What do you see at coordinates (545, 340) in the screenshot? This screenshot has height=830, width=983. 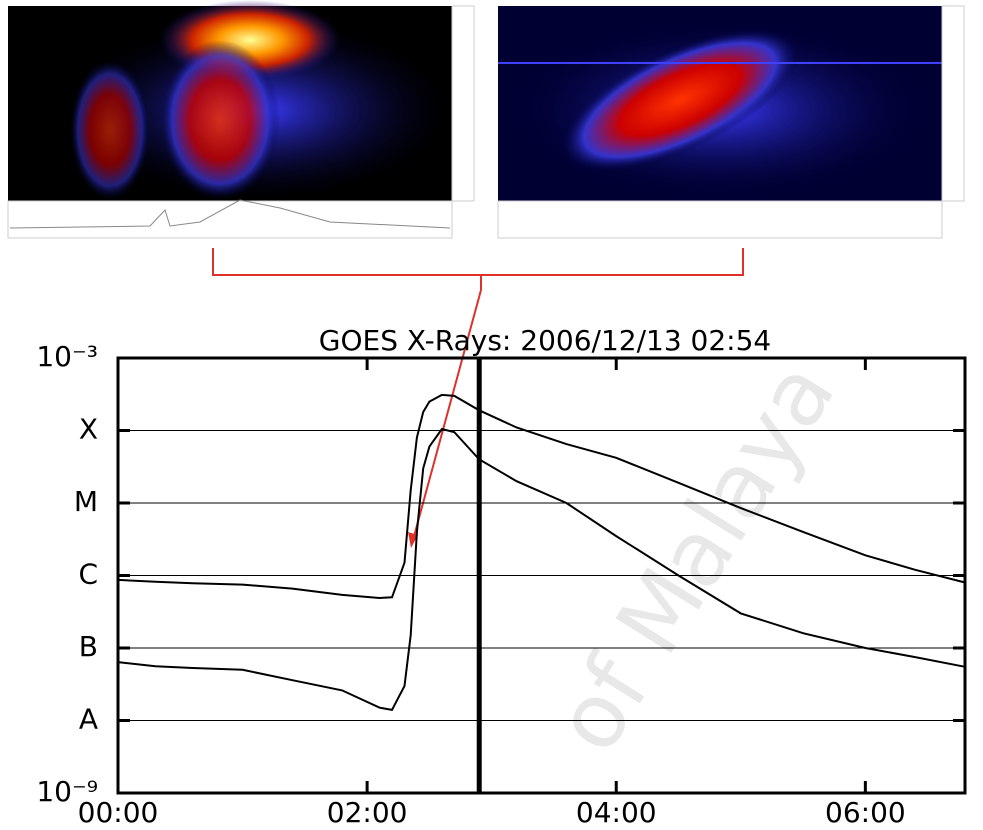 I see `chart-title: GOES X-Rays: 2006/12/13 02:54` at bounding box center [545, 340].